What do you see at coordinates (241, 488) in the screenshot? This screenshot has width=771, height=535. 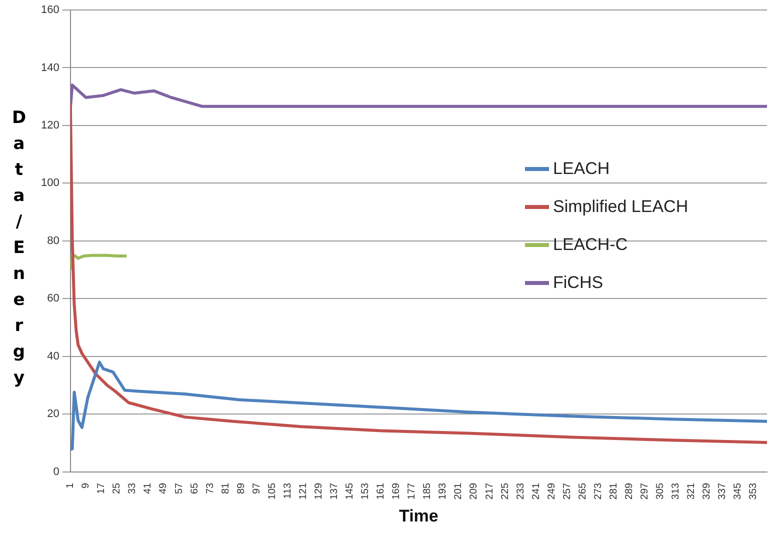 I see `x-tick-label: 89` at bounding box center [241, 488].